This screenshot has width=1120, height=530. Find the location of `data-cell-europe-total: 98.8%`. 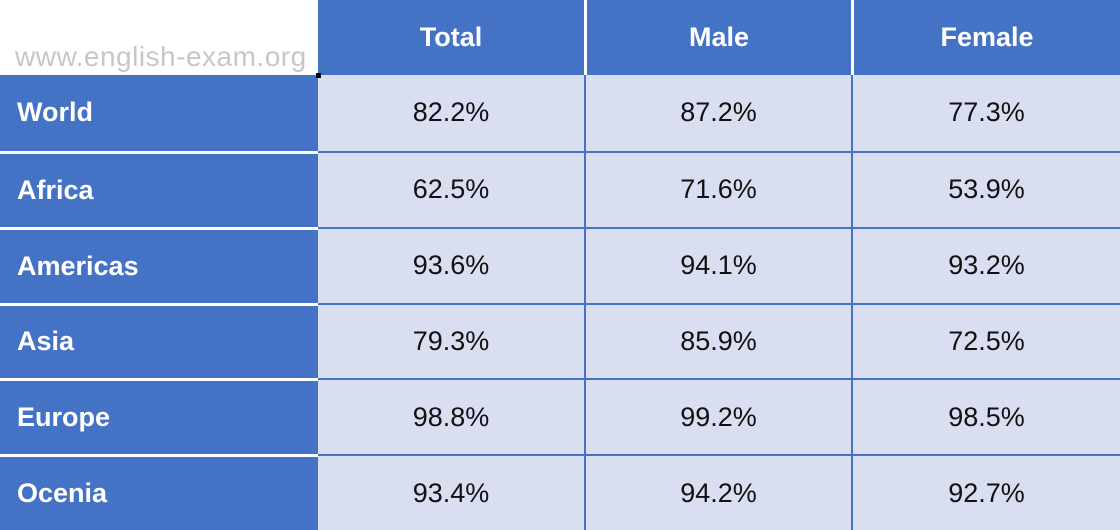

data-cell-europe-total: 98.8% is located at coordinates (451, 416).